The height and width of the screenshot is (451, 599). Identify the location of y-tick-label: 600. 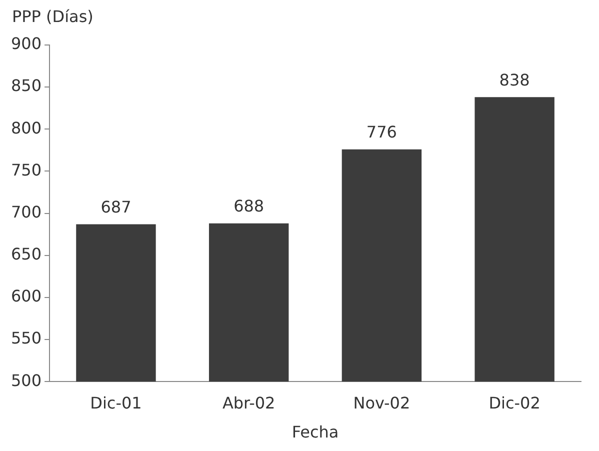
(26, 296).